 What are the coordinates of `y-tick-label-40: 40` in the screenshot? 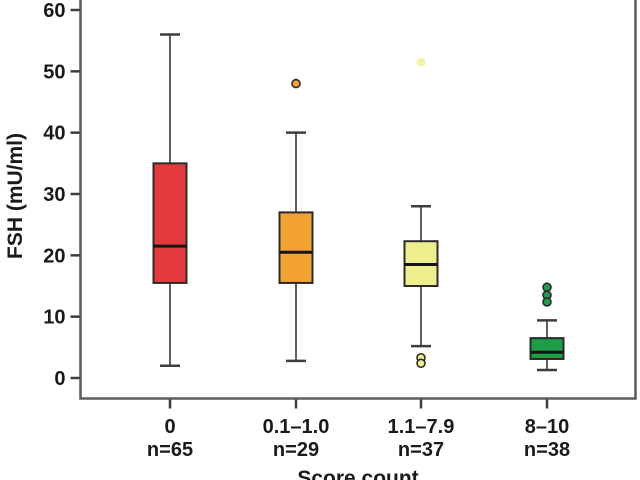 It's located at (54, 134).